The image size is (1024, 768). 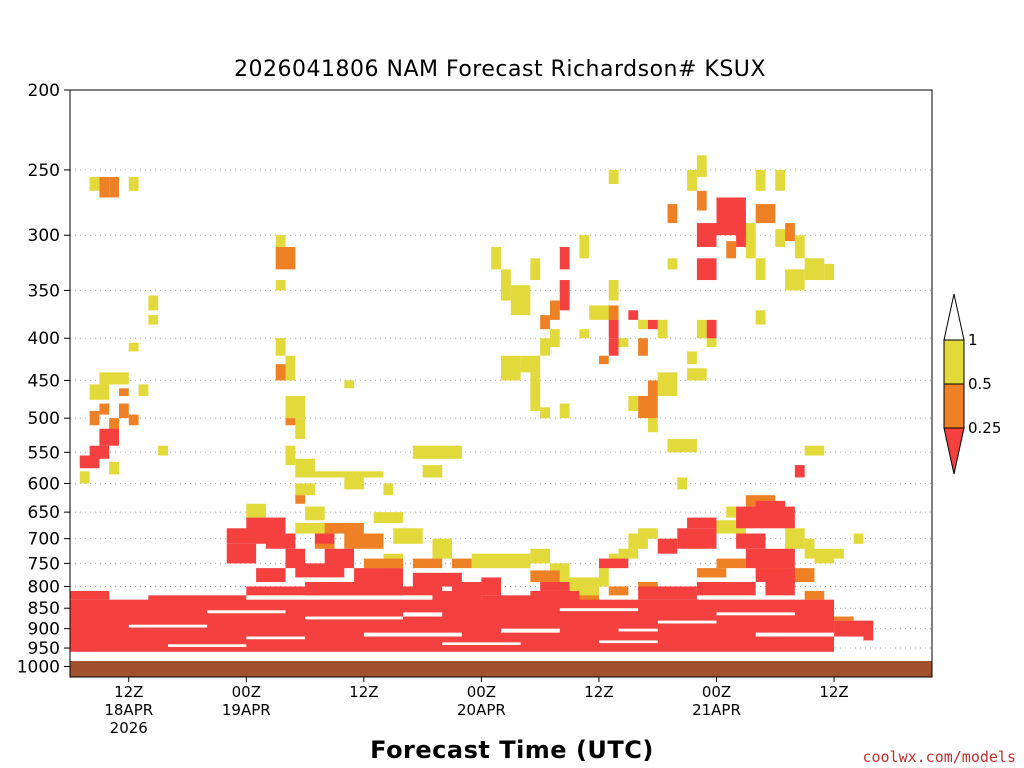 What do you see at coordinates (954, 317) in the screenshot?
I see `legend-arrow-top` at bounding box center [954, 317].